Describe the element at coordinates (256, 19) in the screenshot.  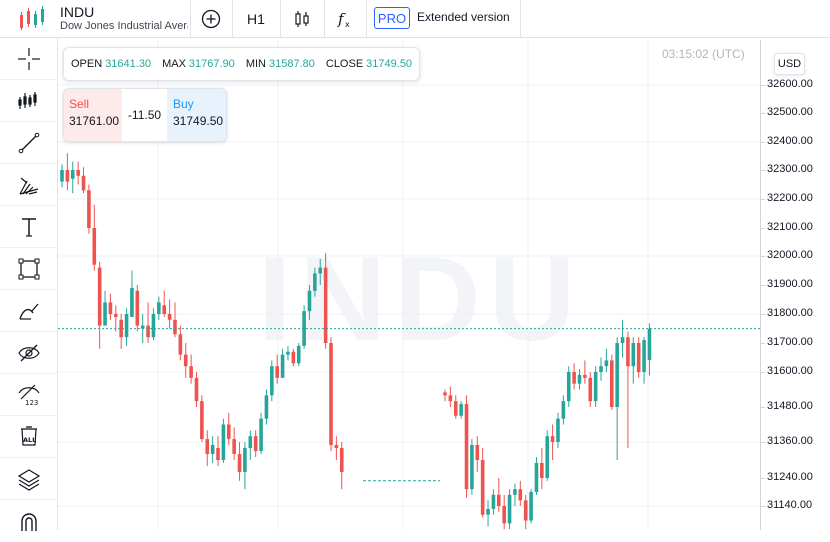
I see `timeframe-button: H1` at that location.